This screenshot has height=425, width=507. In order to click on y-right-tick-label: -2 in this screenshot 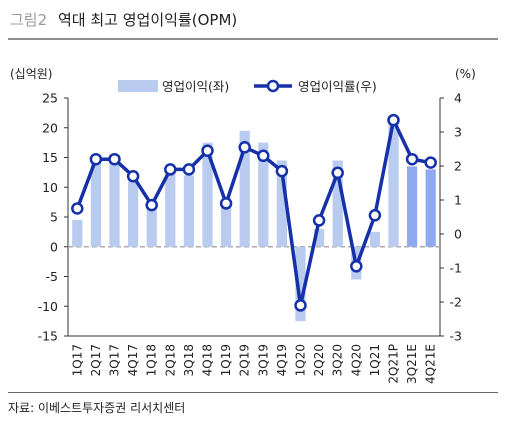, I will do `click(456, 302)`.